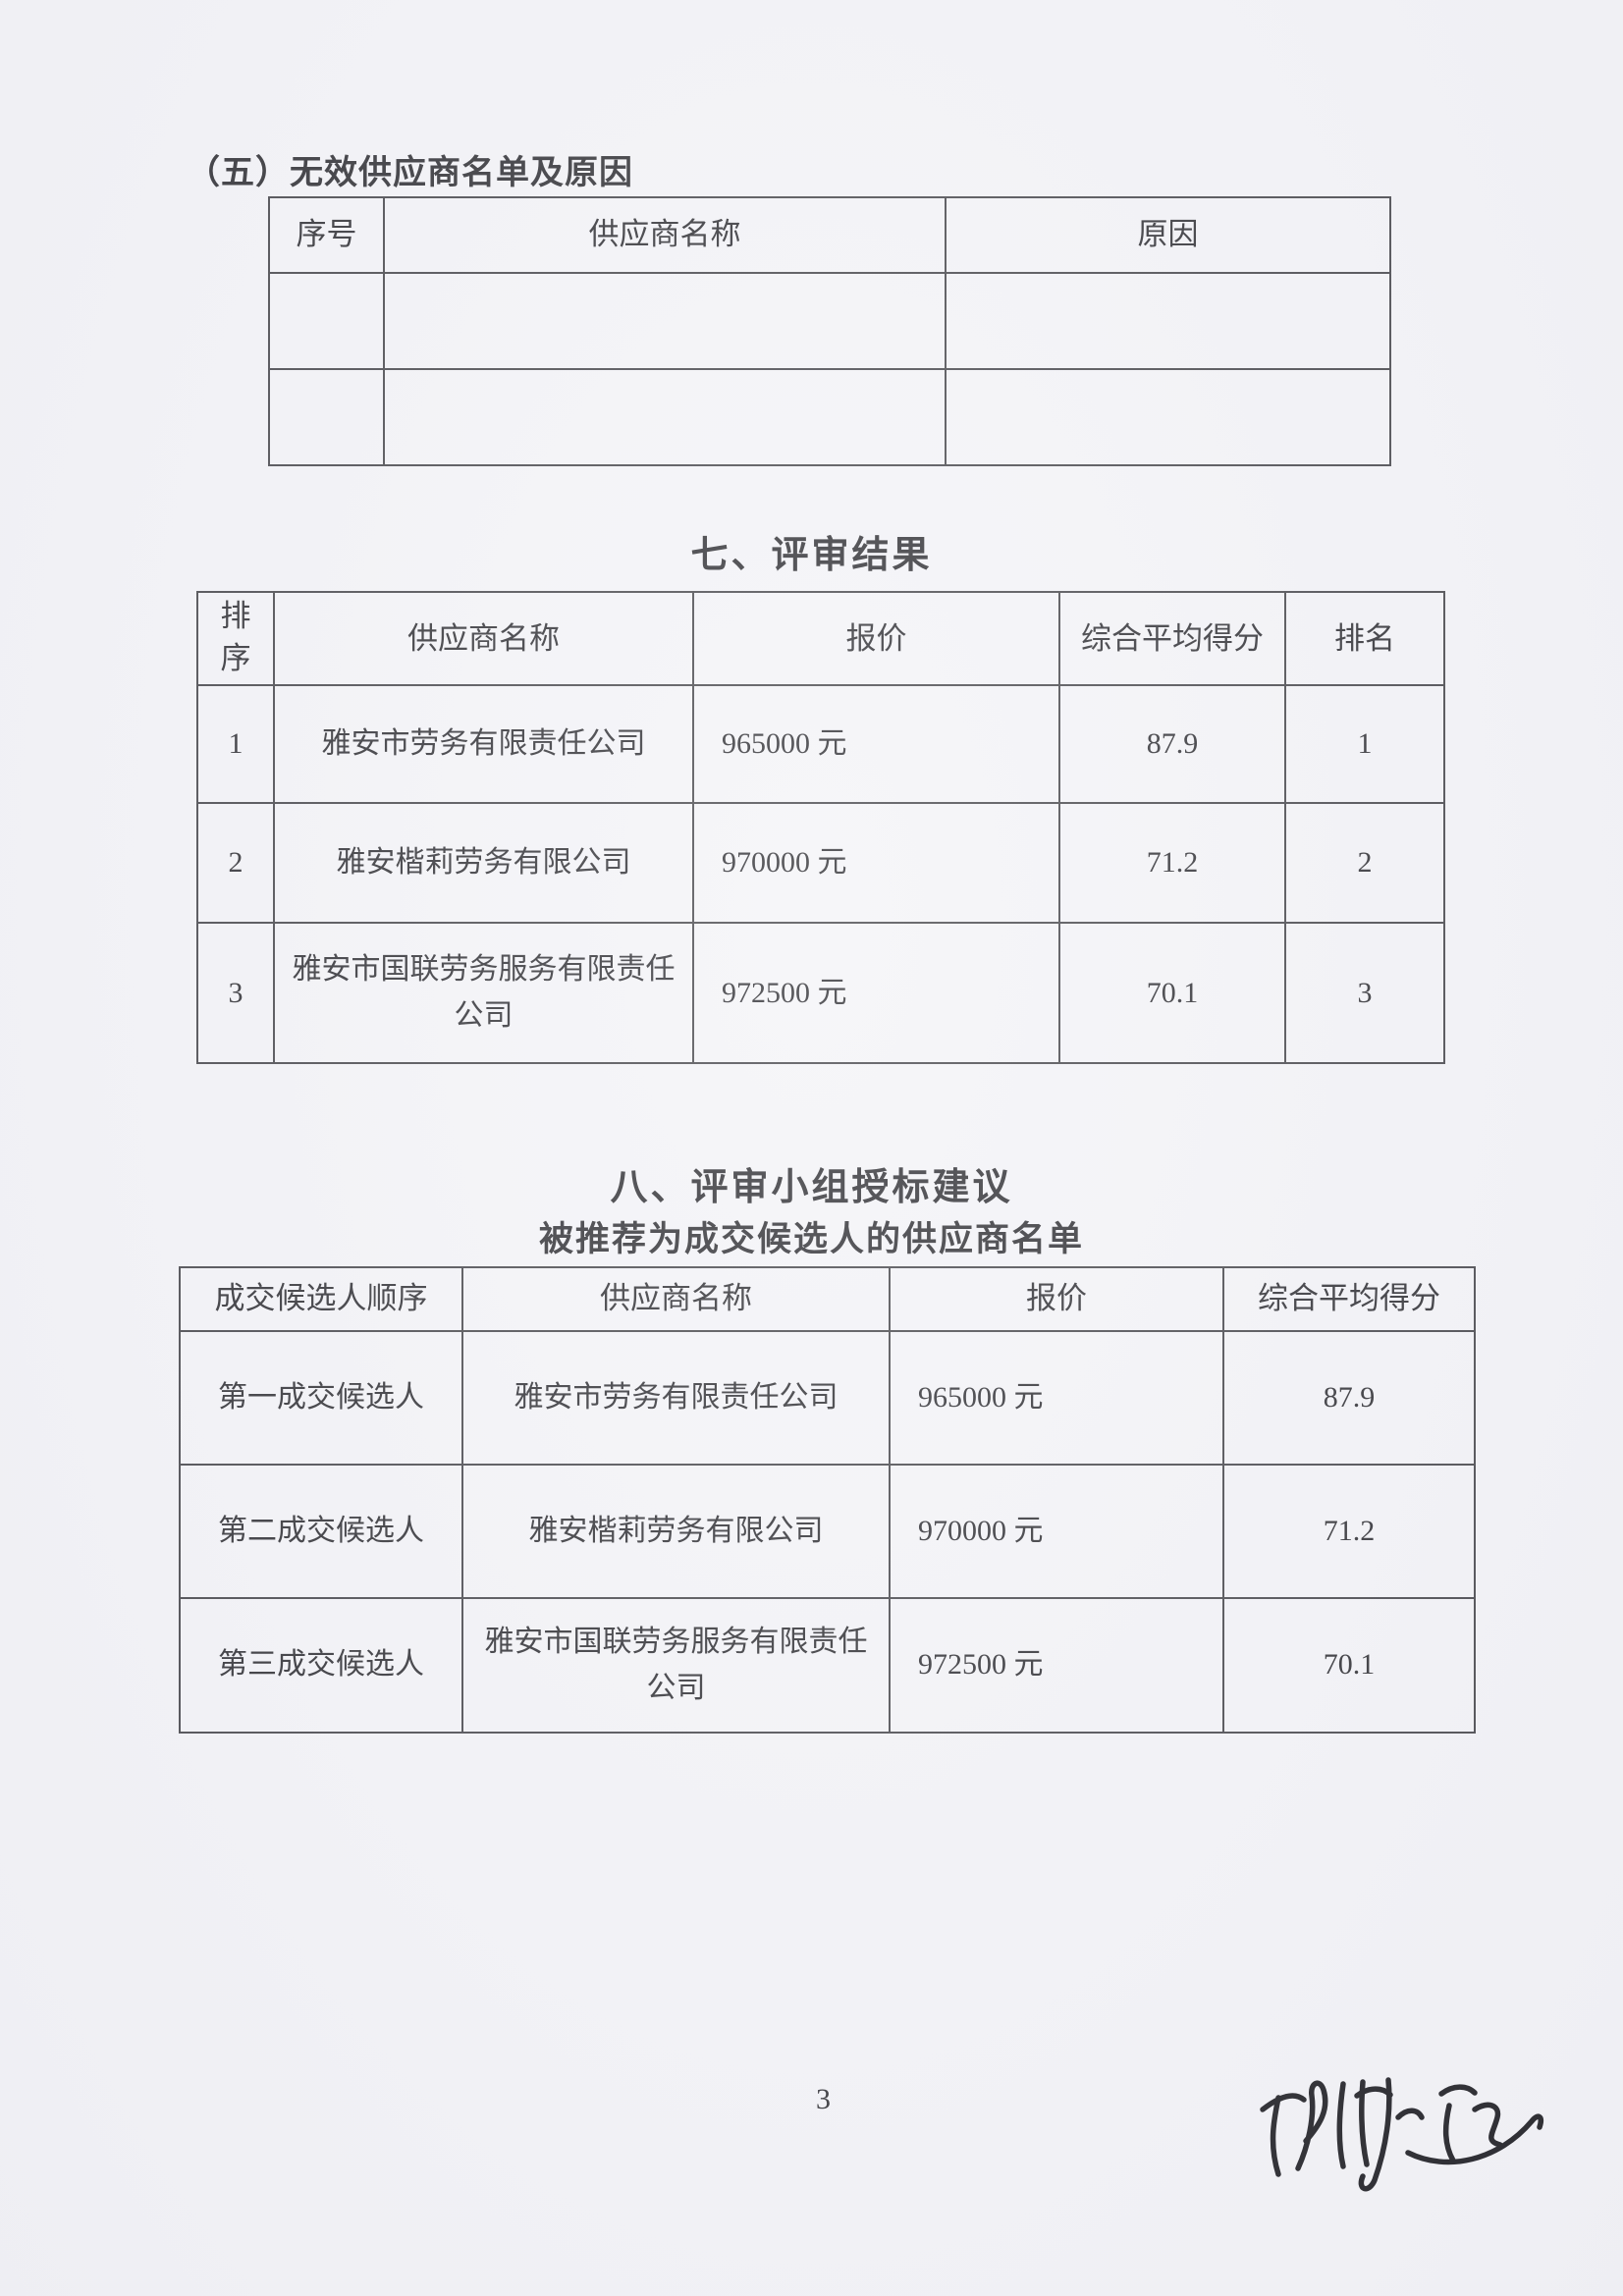 The height and width of the screenshot is (2296, 1623). I want to click on column-header: 排名, so click(1364, 638).